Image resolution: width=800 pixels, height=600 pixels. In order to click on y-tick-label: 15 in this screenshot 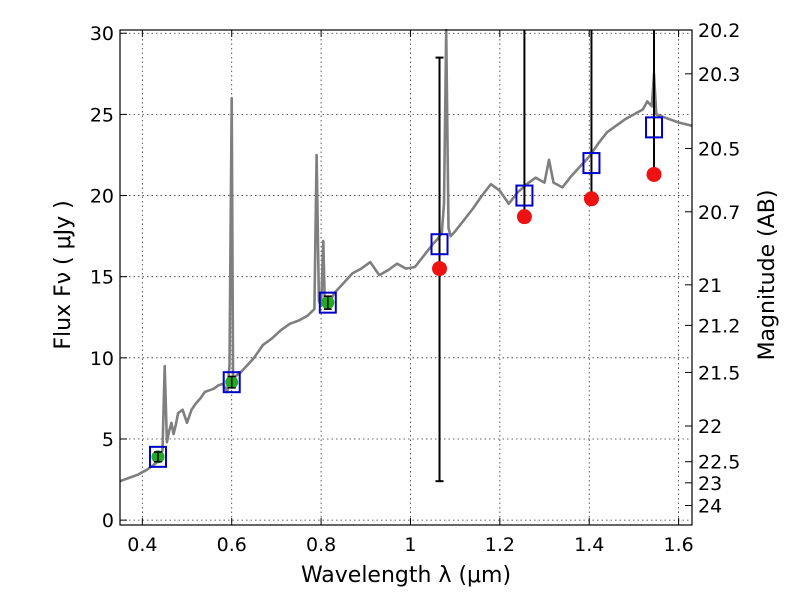, I will do `click(102, 278)`.